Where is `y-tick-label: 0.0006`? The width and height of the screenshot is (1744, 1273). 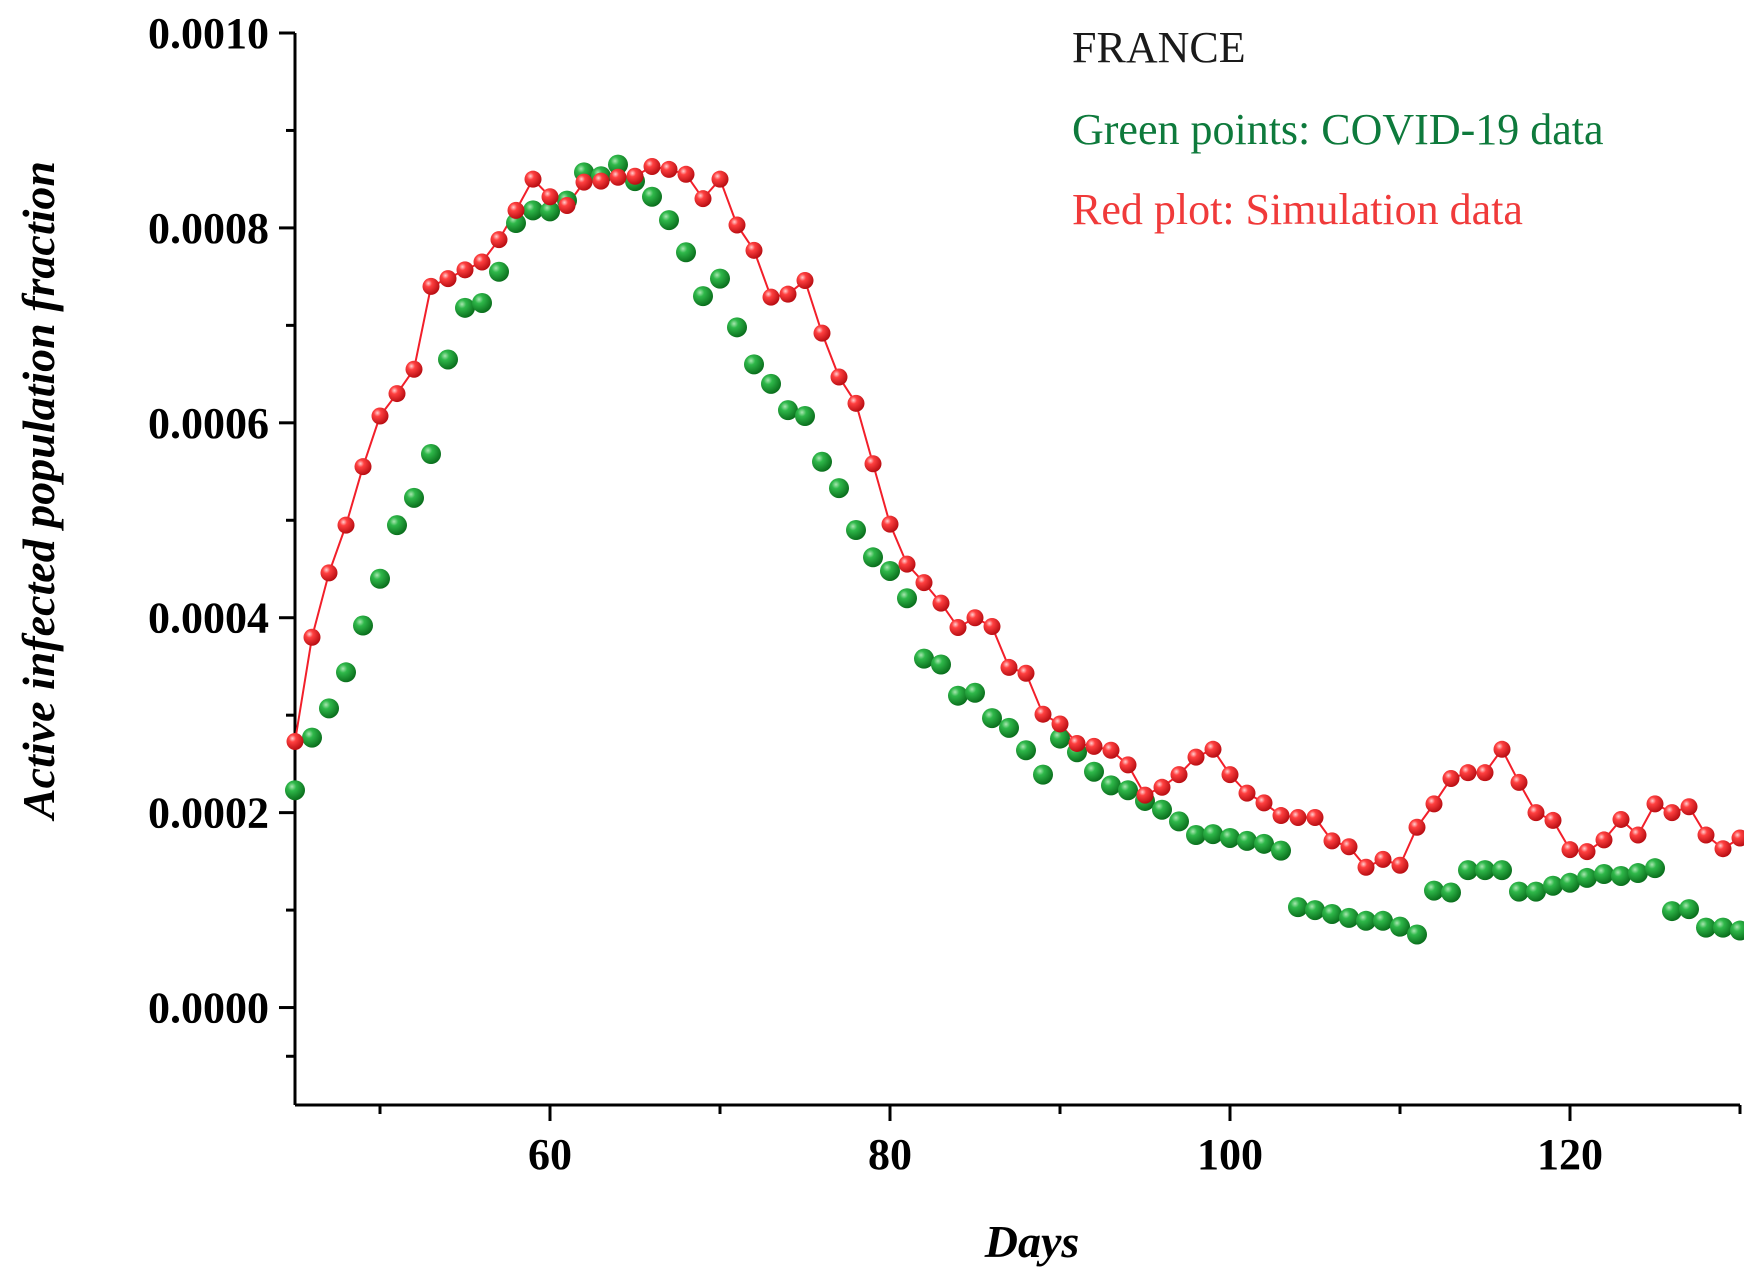
y-tick-label: 0.0006 is located at coordinates (208, 423).